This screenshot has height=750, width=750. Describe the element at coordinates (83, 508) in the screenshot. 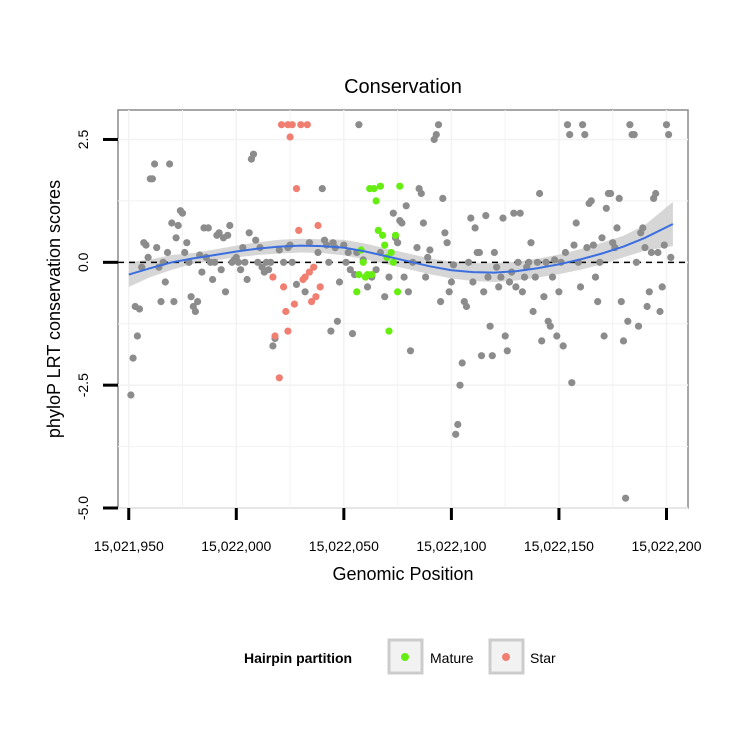

I see `y-tick-label: -5.0` at that location.